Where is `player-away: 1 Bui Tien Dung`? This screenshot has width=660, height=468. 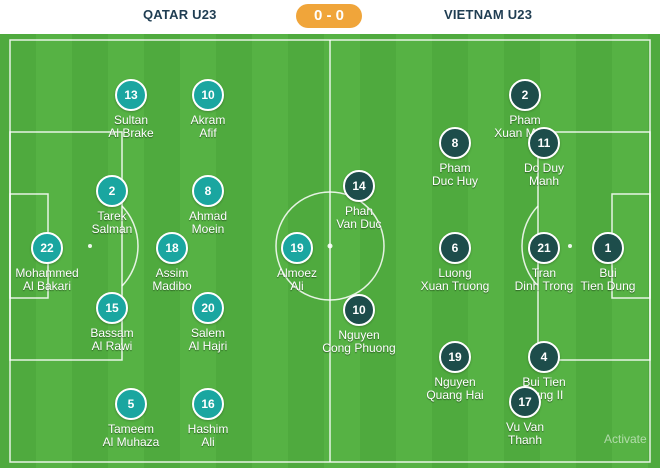
player-away: 1 Bui Tien Dung is located at coordinates (604, 262).